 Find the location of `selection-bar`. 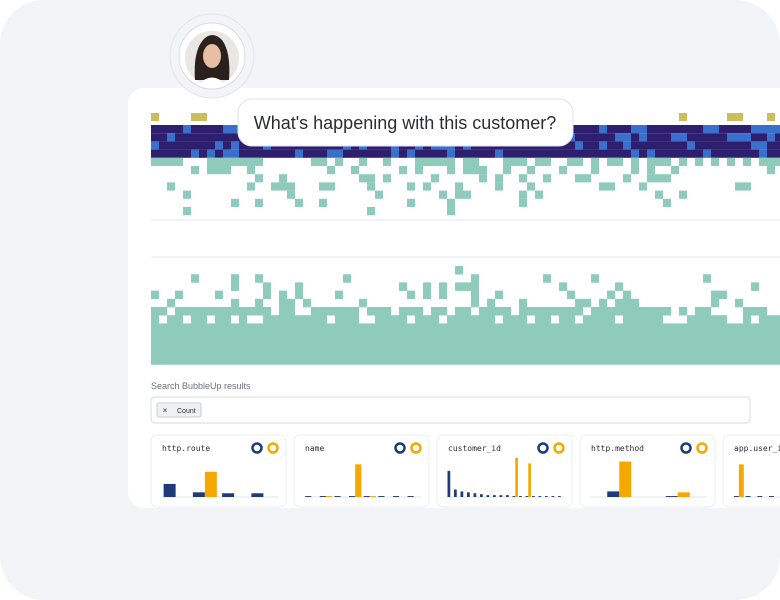

selection-bar is located at coordinates (625, 479).